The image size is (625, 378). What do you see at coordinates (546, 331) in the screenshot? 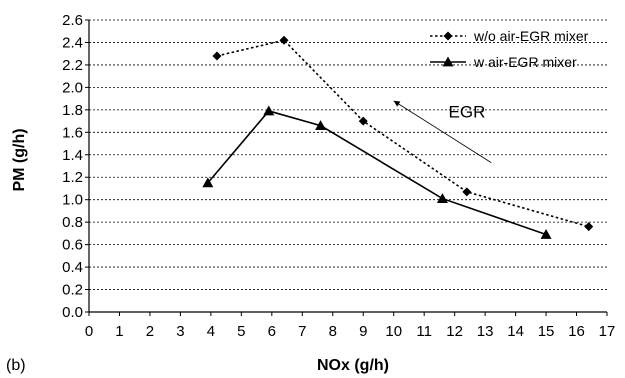
I see `x-tick-label: 15` at bounding box center [546, 331].